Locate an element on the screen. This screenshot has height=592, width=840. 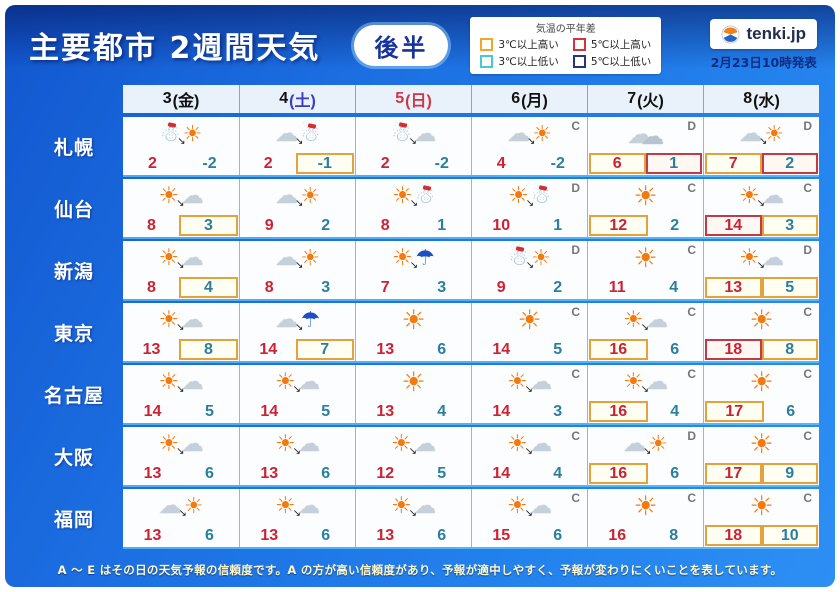
low-temp: 1 is located at coordinates (673, 163).